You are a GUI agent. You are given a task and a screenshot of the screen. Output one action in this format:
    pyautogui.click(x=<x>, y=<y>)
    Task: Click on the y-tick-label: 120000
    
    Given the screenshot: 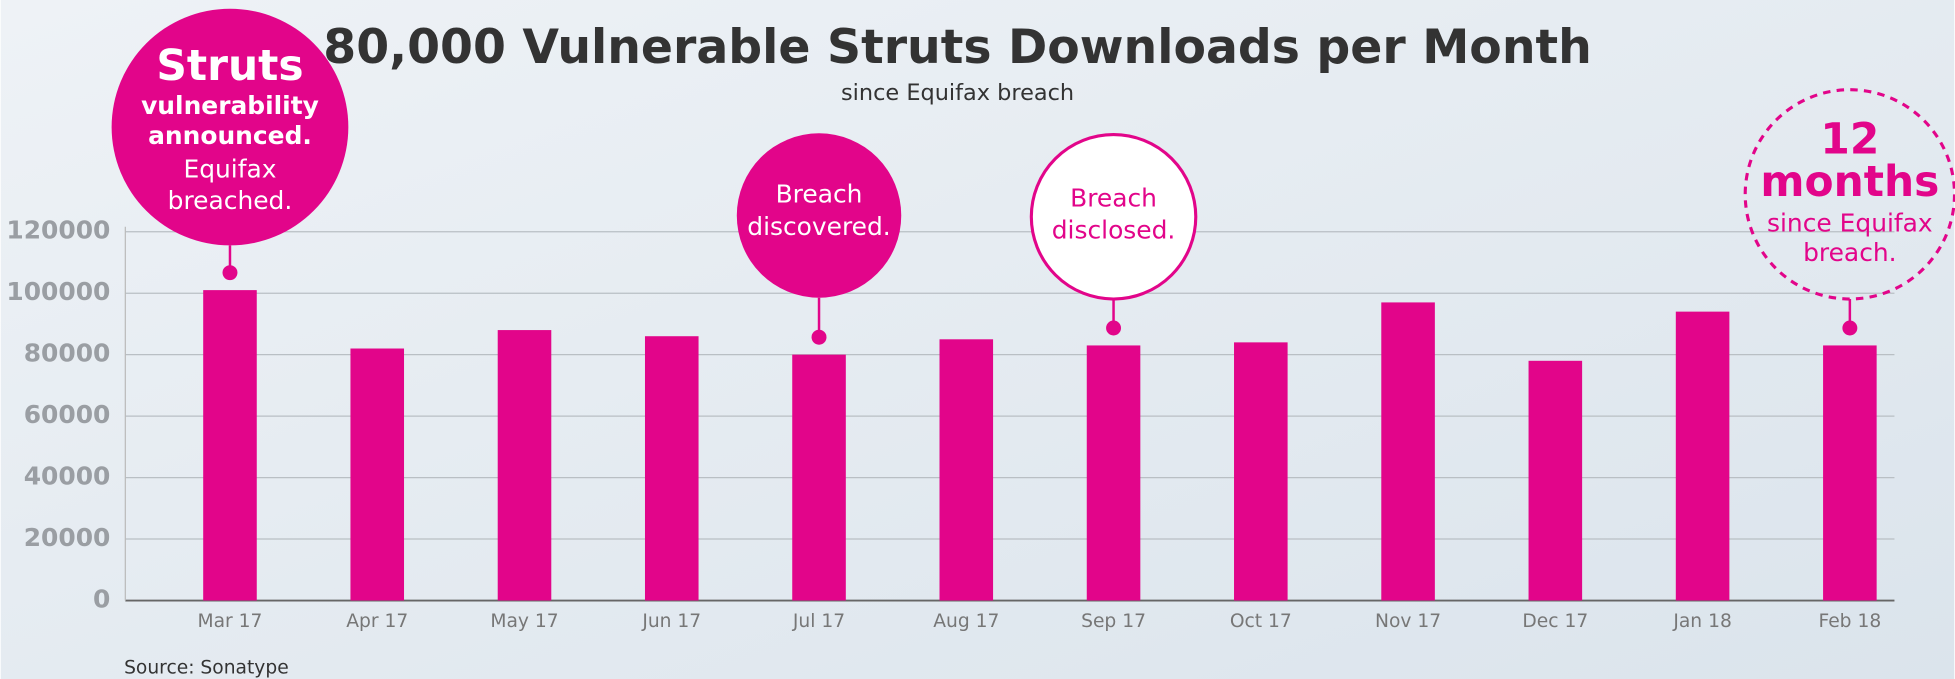 What is the action you would take?
    pyautogui.click(x=58, y=230)
    